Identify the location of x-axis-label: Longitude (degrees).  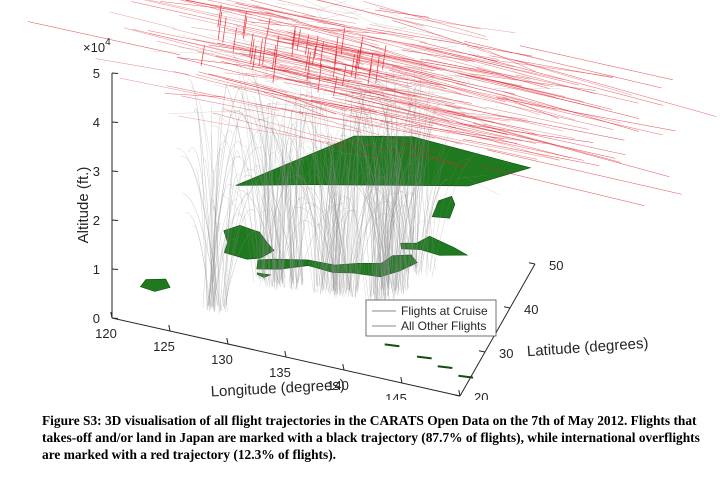
(277, 388).